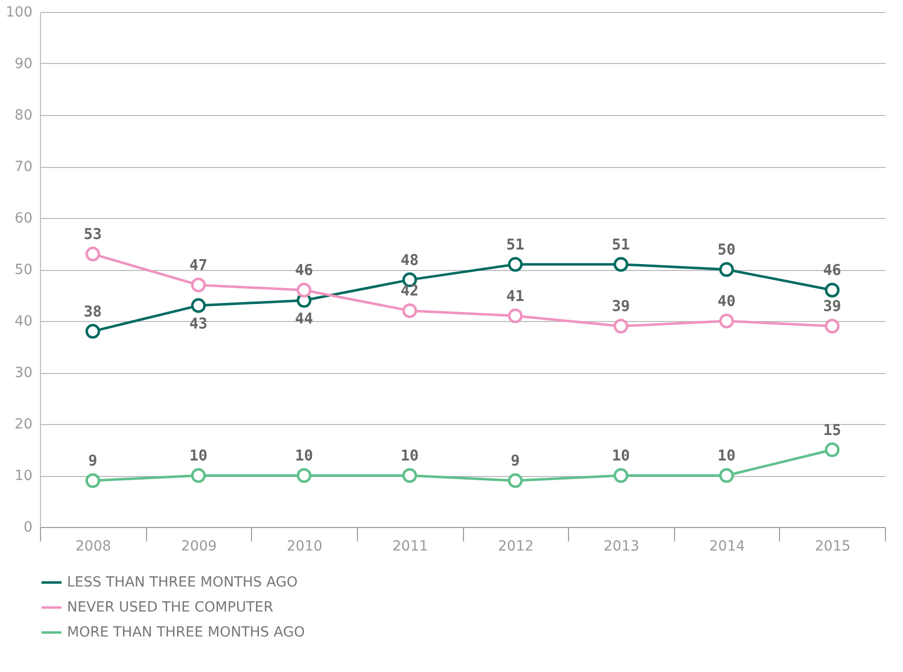 This screenshot has height=672, width=903. I want to click on legend-label: LESS THAN THREE MONTHS AGO, so click(182, 582).